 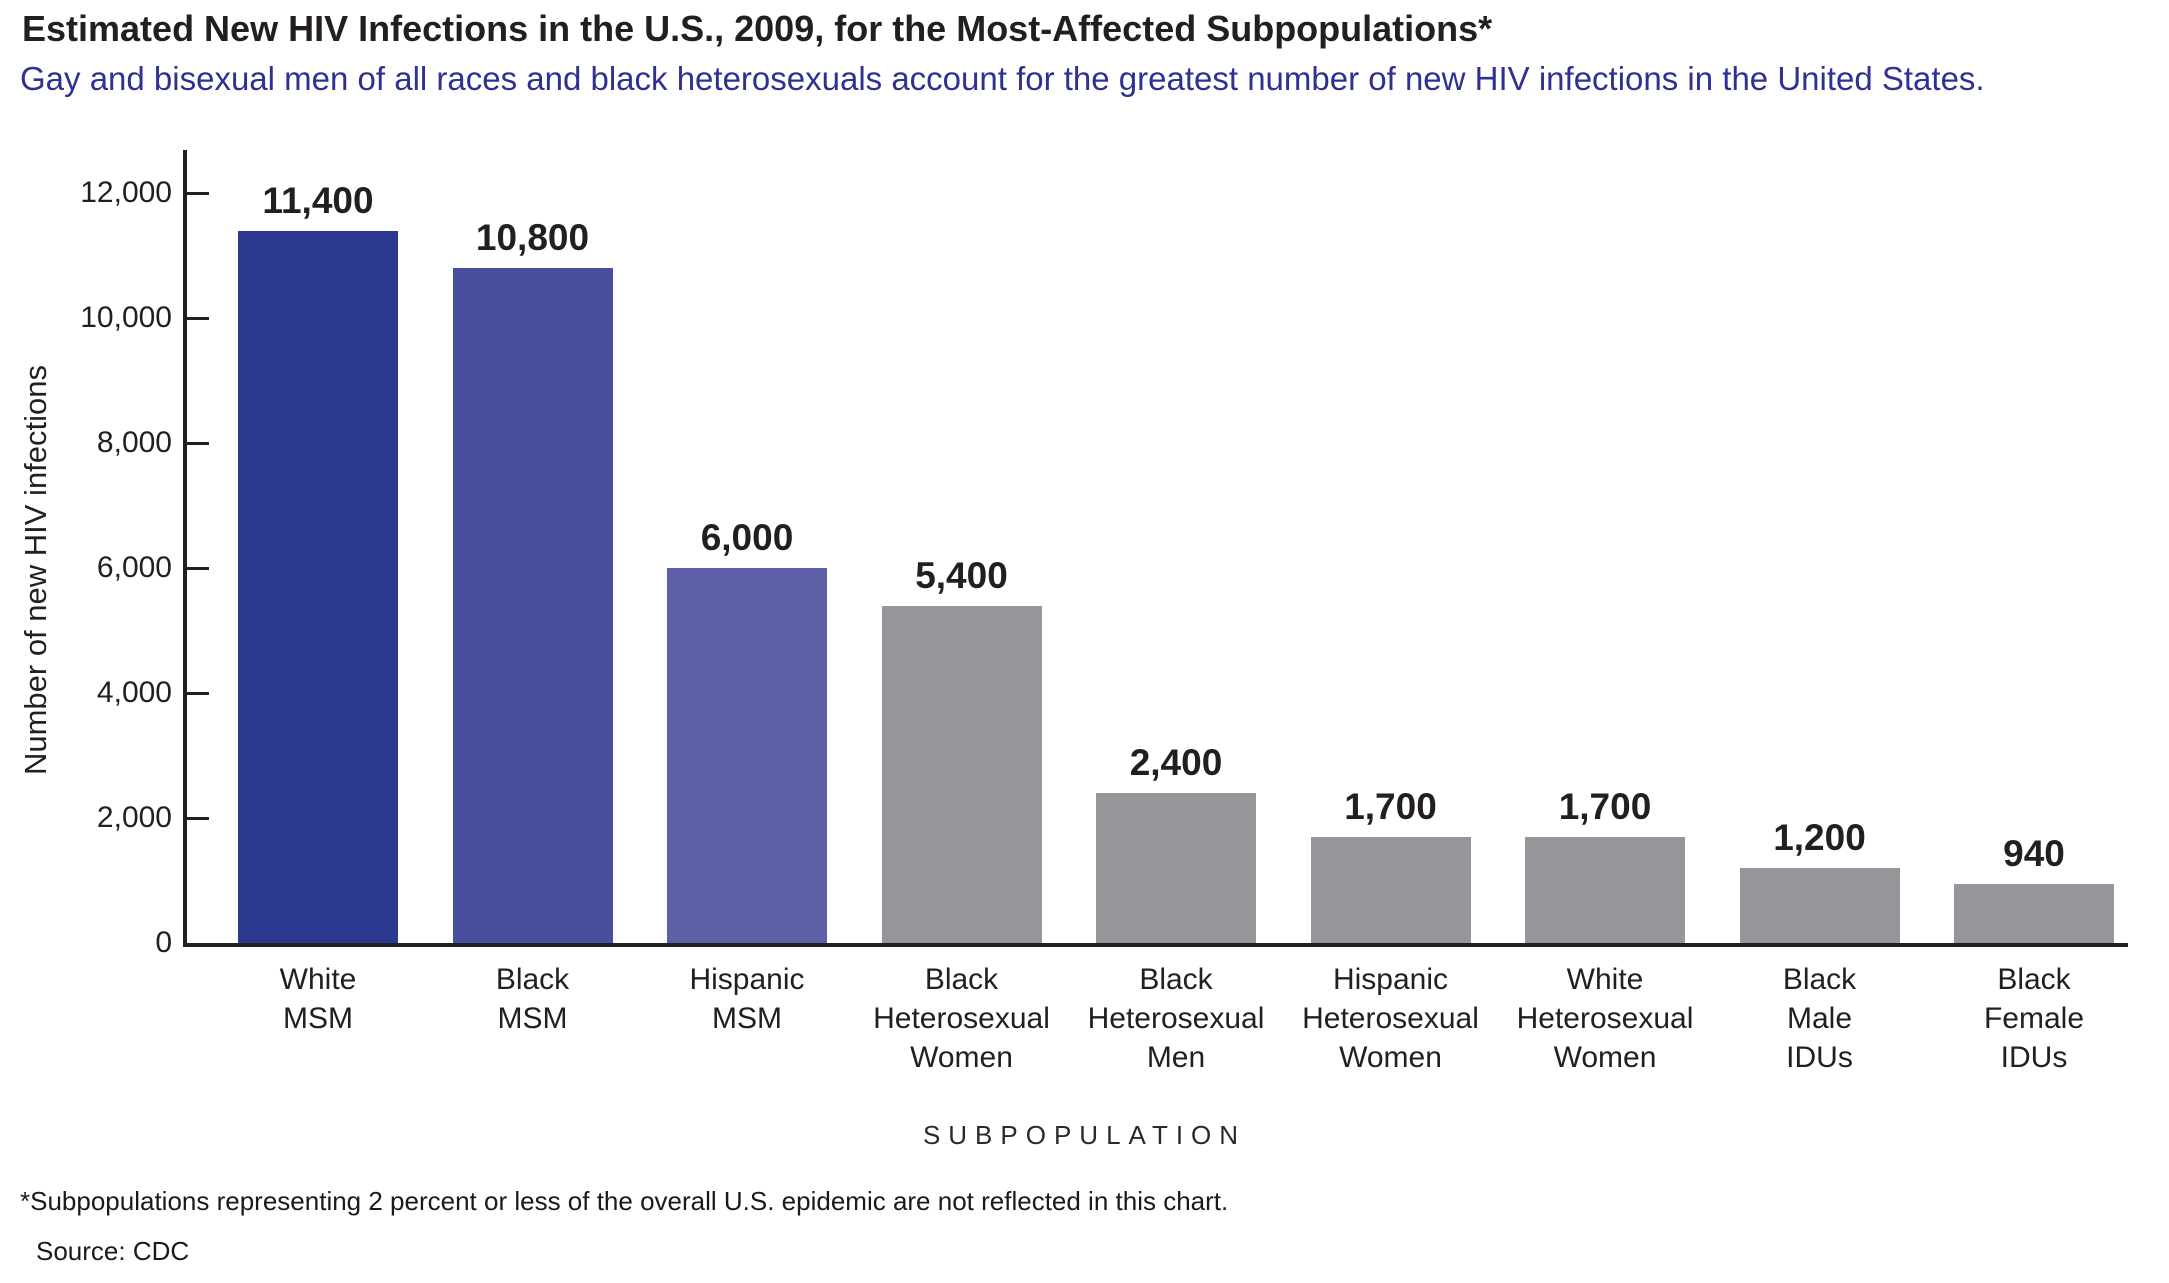 What do you see at coordinates (134, 567) in the screenshot?
I see `y-tick-label: 6,000` at bounding box center [134, 567].